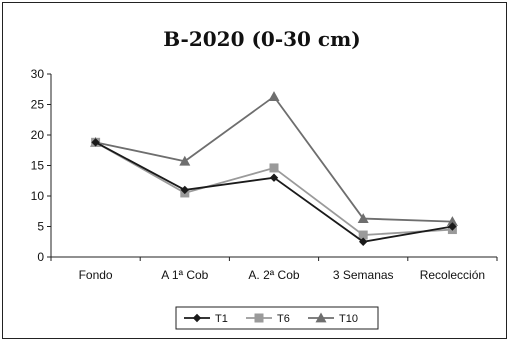 The image size is (512, 344). What do you see at coordinates (38, 74) in the screenshot?
I see `y-tick-label: 30` at bounding box center [38, 74].